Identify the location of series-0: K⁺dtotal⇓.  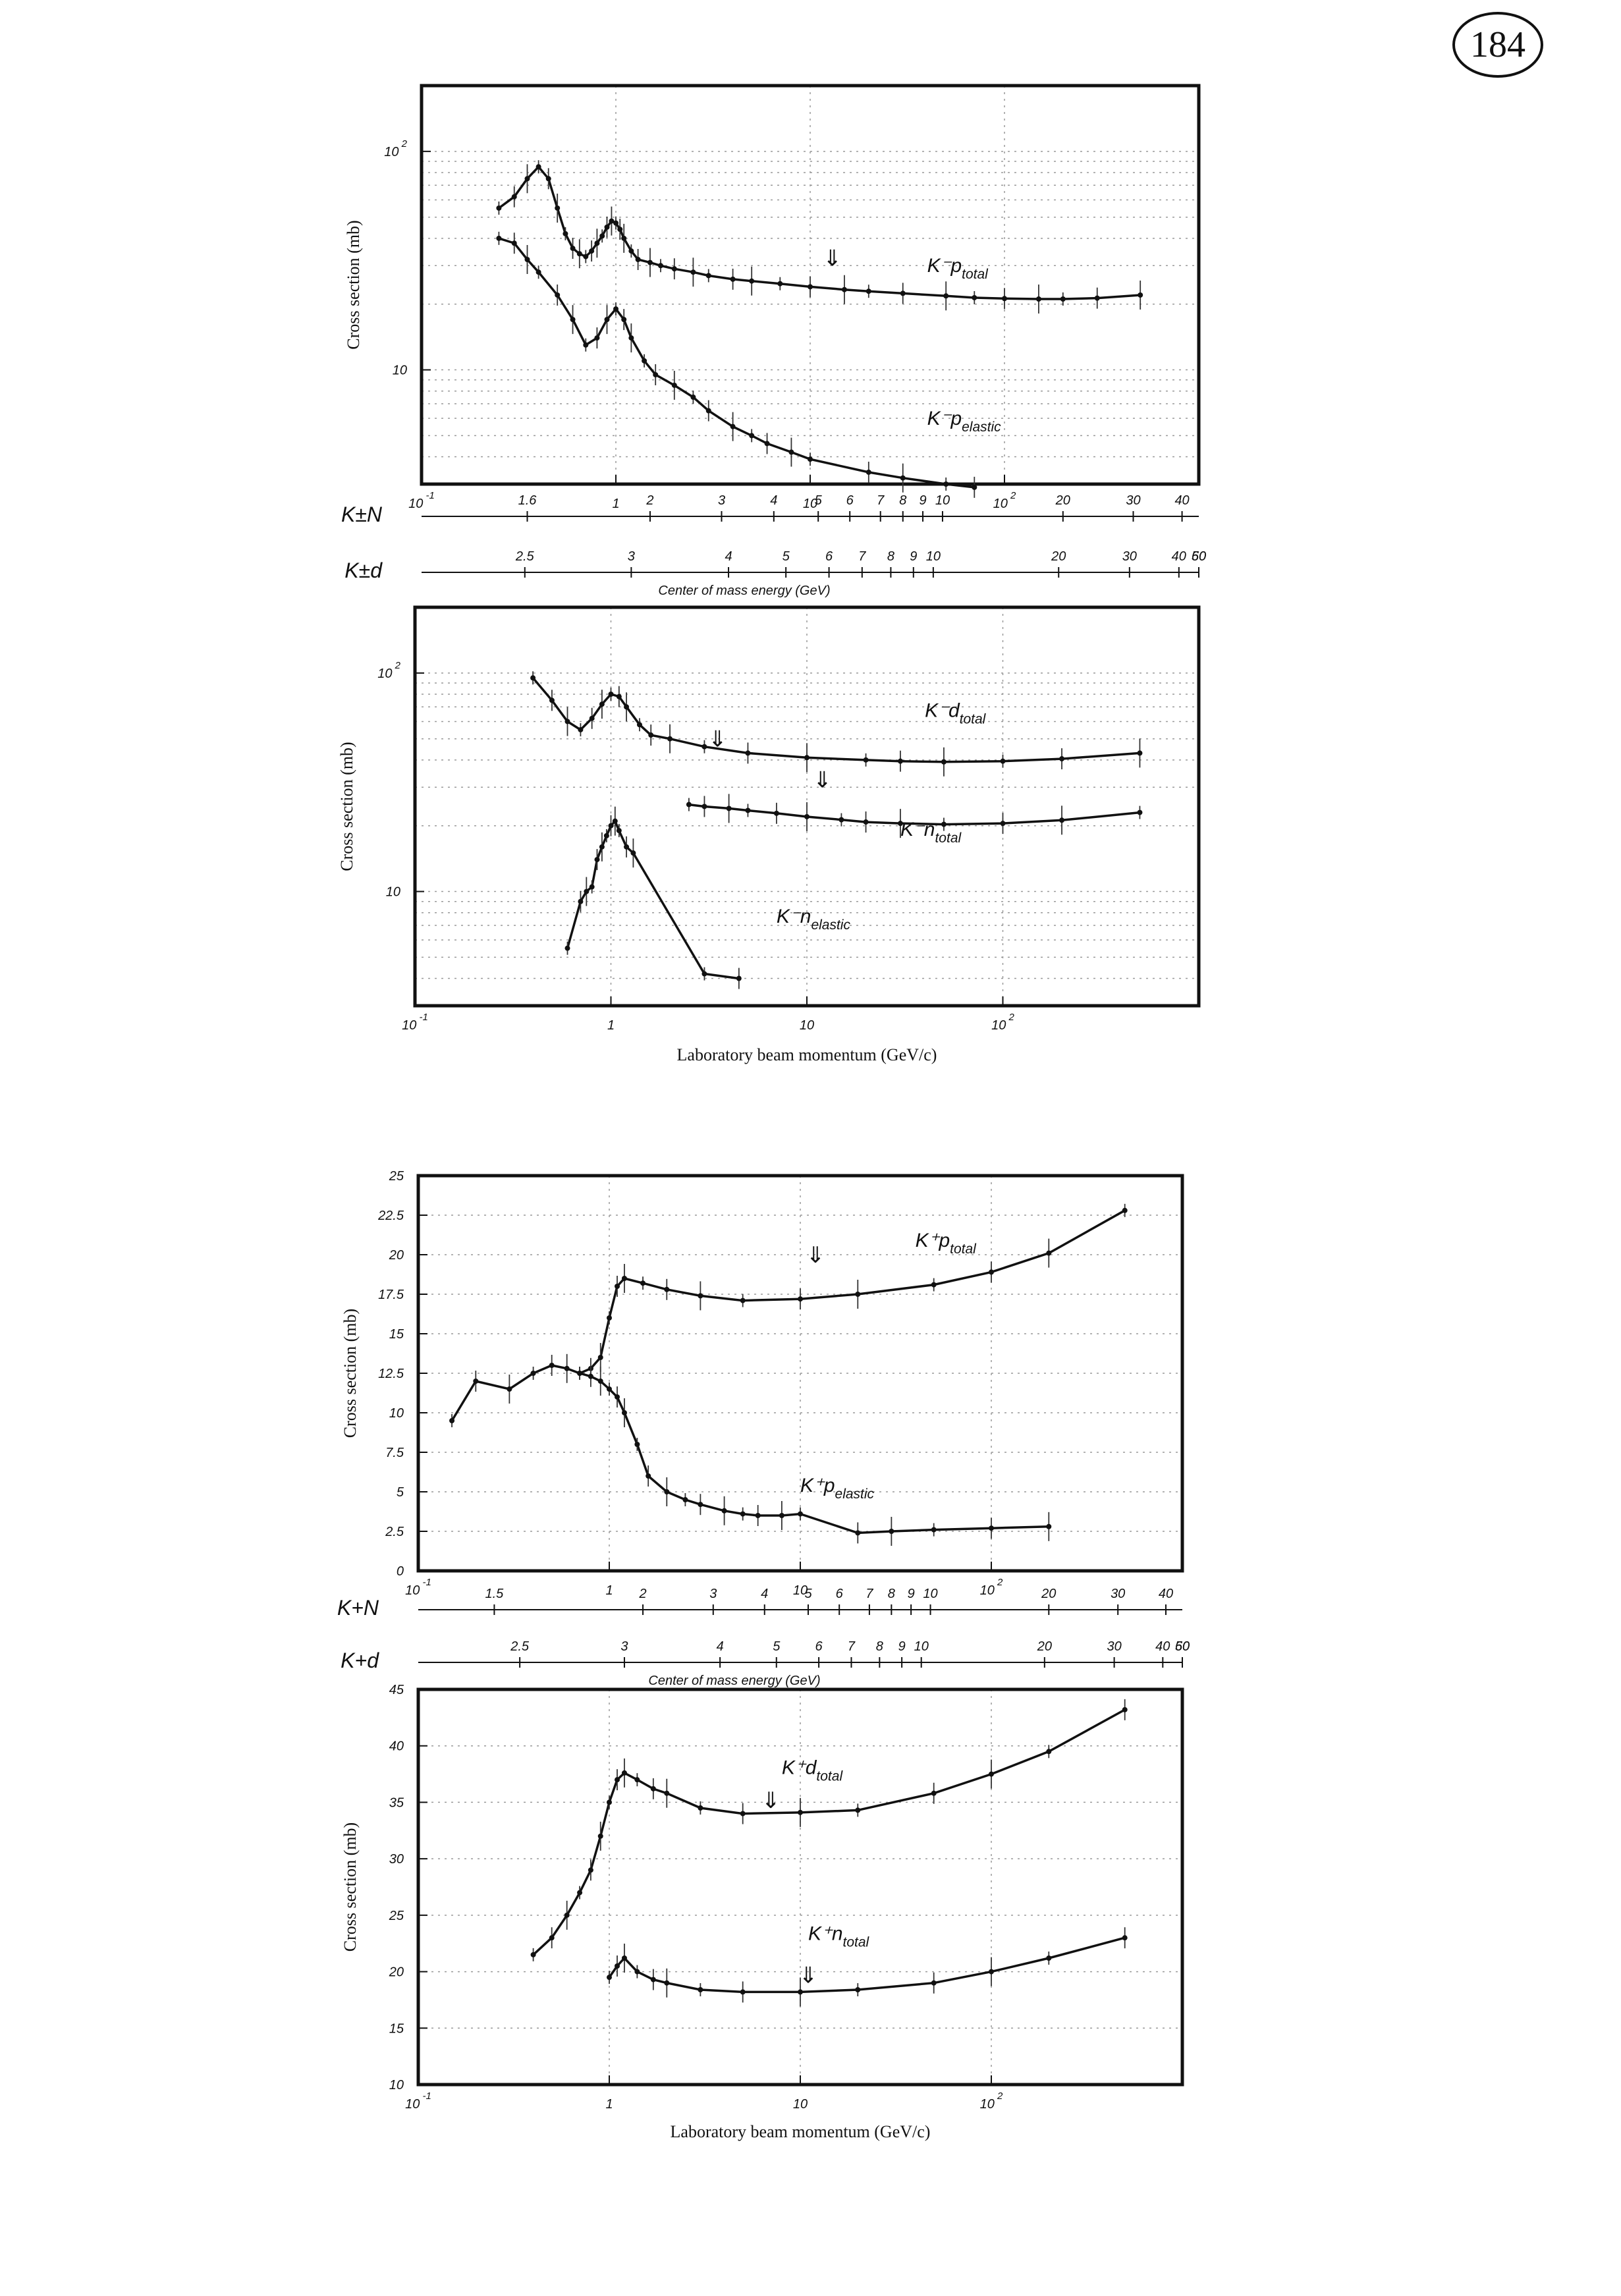
(829, 1830).